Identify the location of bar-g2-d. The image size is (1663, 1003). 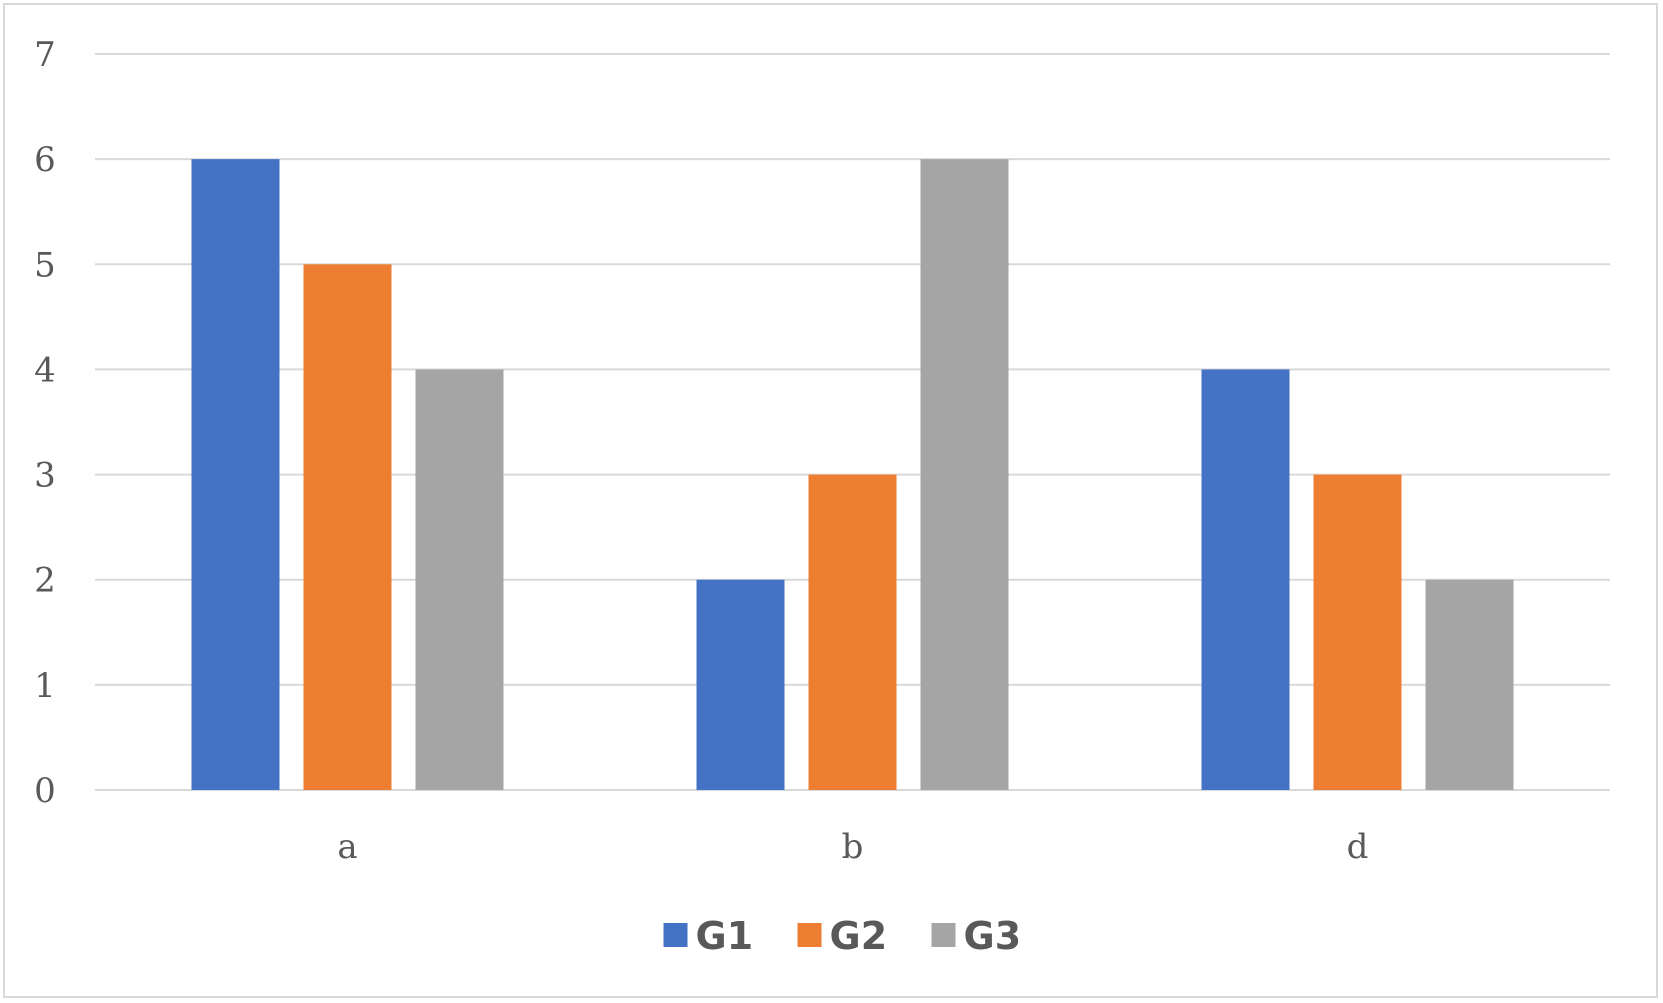
(1357, 632).